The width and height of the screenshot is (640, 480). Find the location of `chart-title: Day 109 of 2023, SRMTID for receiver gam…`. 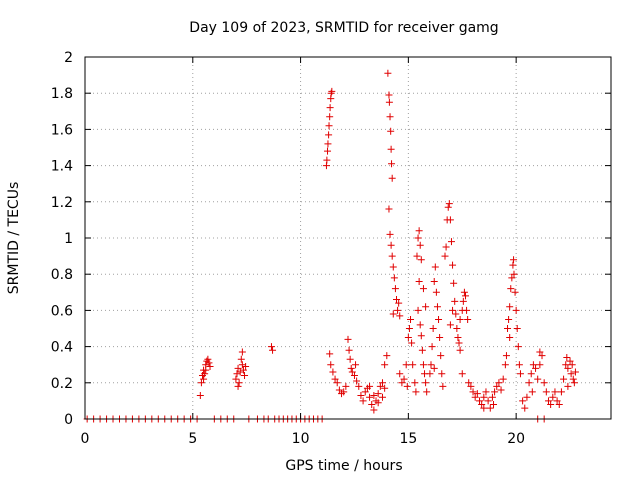

chart-title: Day 109 of 2023, SRMTID for receiver gam… is located at coordinates (343, 28).